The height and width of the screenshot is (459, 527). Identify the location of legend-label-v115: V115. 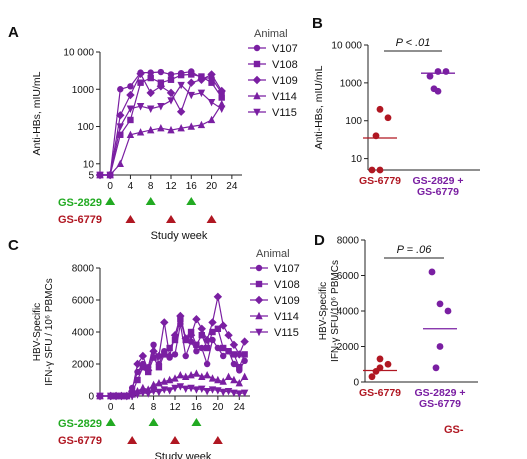
(286, 333).